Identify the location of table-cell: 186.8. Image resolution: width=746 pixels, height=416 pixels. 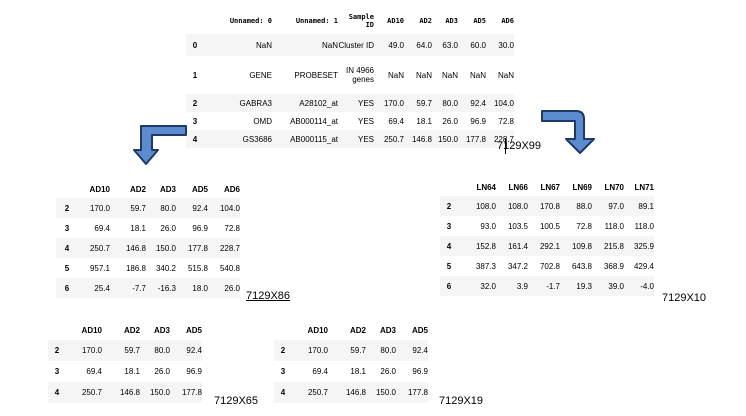
(135, 268).